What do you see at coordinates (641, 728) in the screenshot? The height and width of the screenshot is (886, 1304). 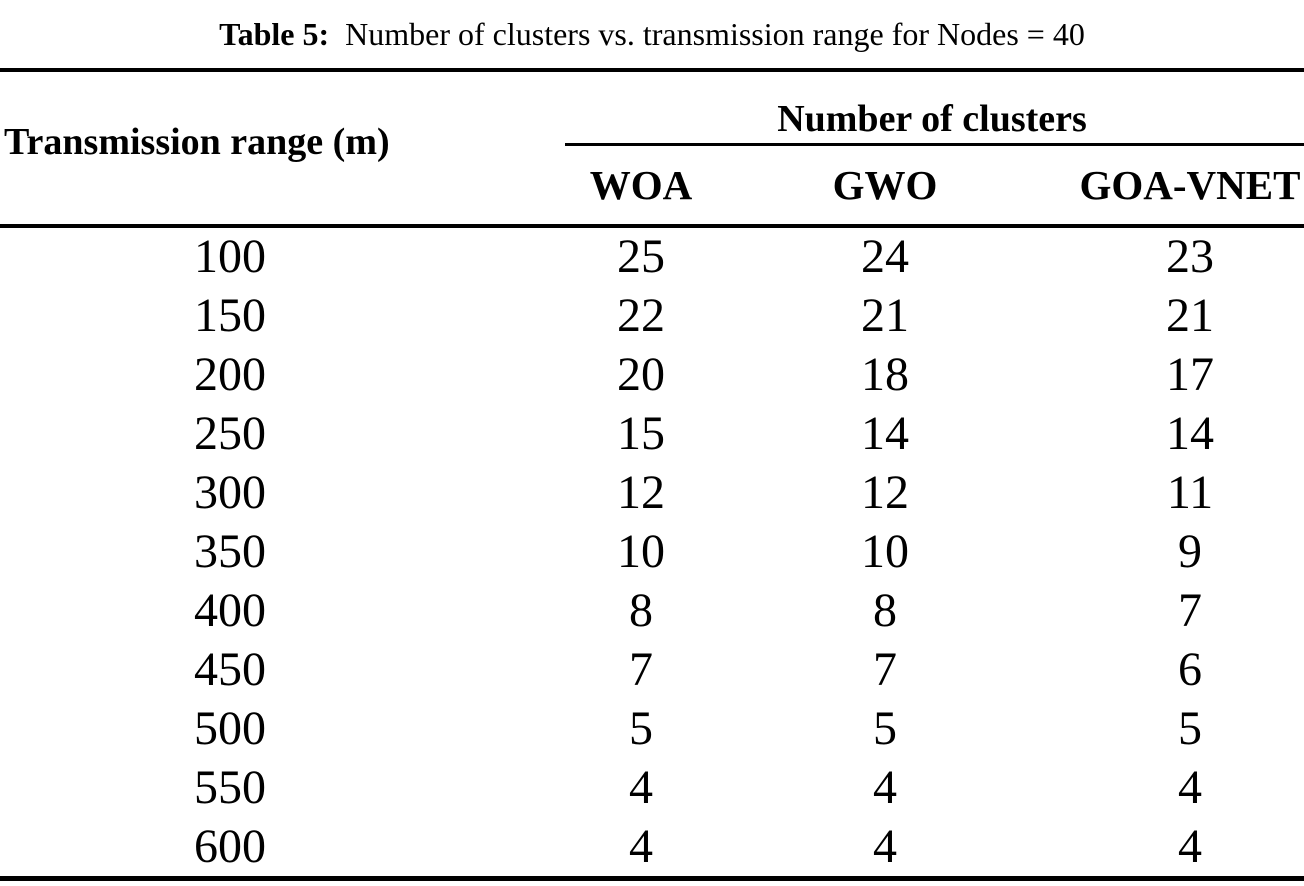 I see `cell-woa: 5` at bounding box center [641, 728].